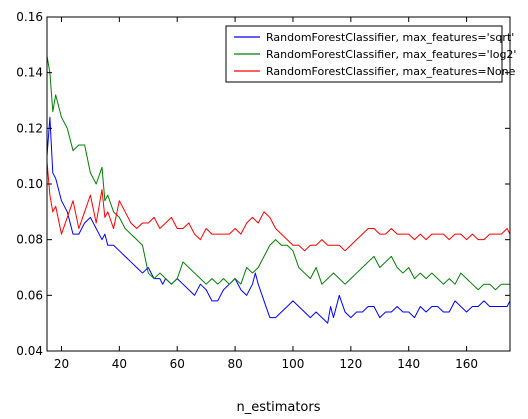 The width and height of the screenshot is (528, 419). Describe the element at coordinates (350, 364) in the screenshot. I see `x-tick-label: 120` at that location.